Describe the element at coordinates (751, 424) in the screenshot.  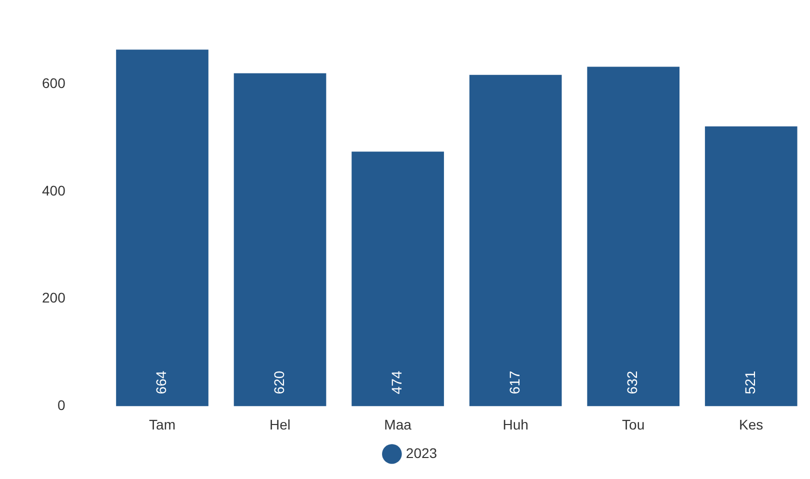
I see `x-tick-label: Kes` at that location.